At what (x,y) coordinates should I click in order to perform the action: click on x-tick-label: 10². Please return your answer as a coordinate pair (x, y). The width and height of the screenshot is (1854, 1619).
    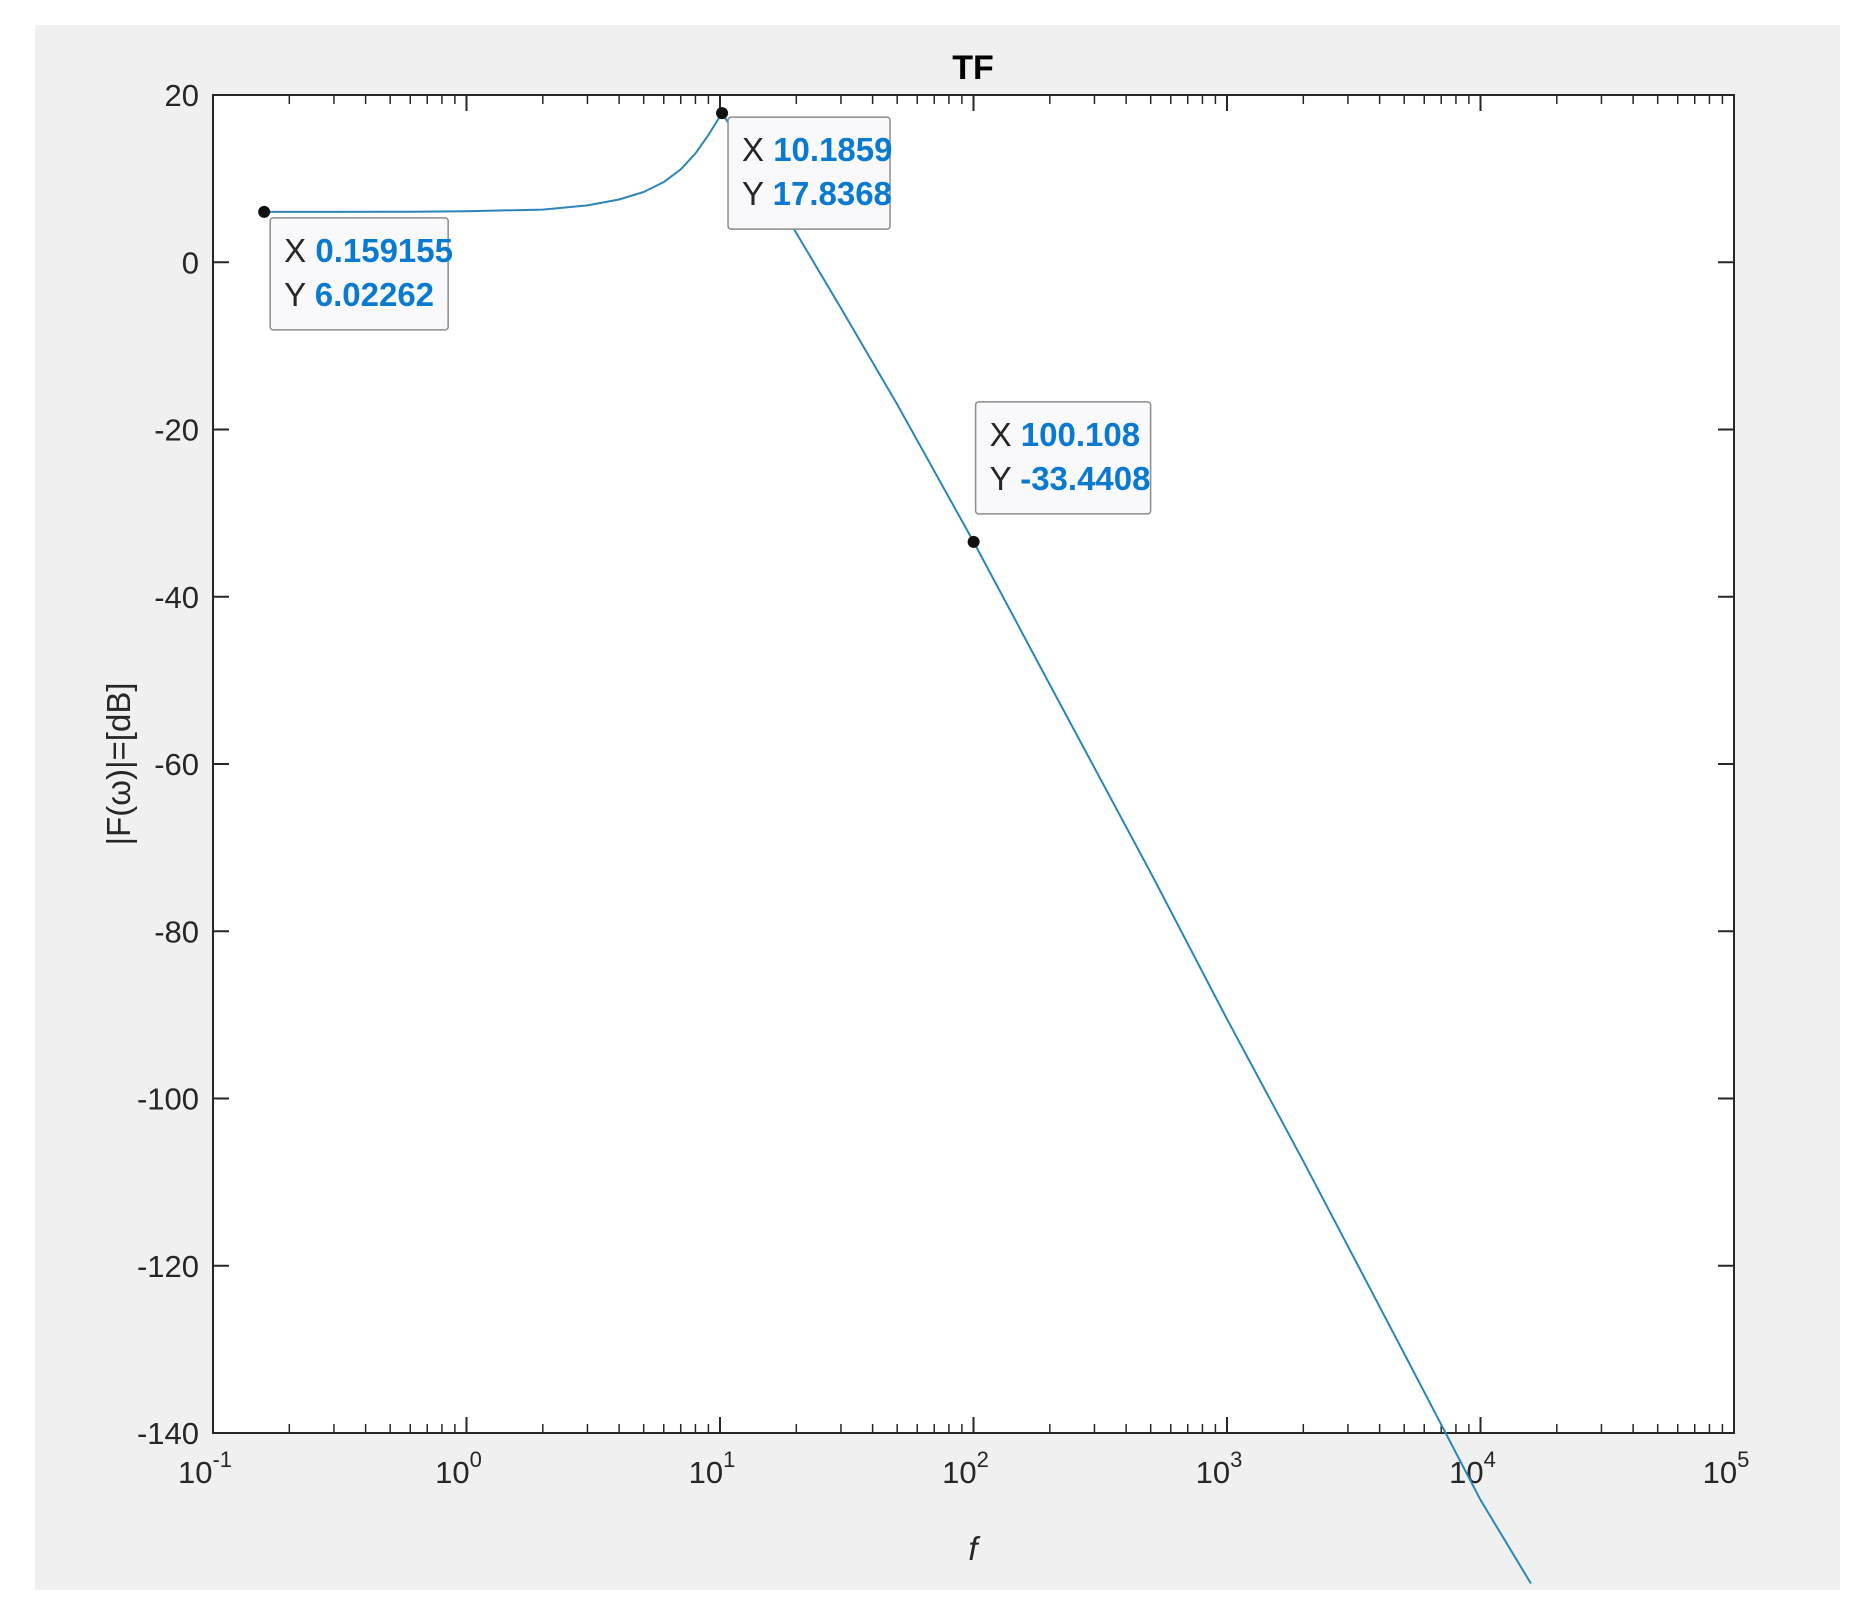
    Looking at the image, I should click on (965, 1468).